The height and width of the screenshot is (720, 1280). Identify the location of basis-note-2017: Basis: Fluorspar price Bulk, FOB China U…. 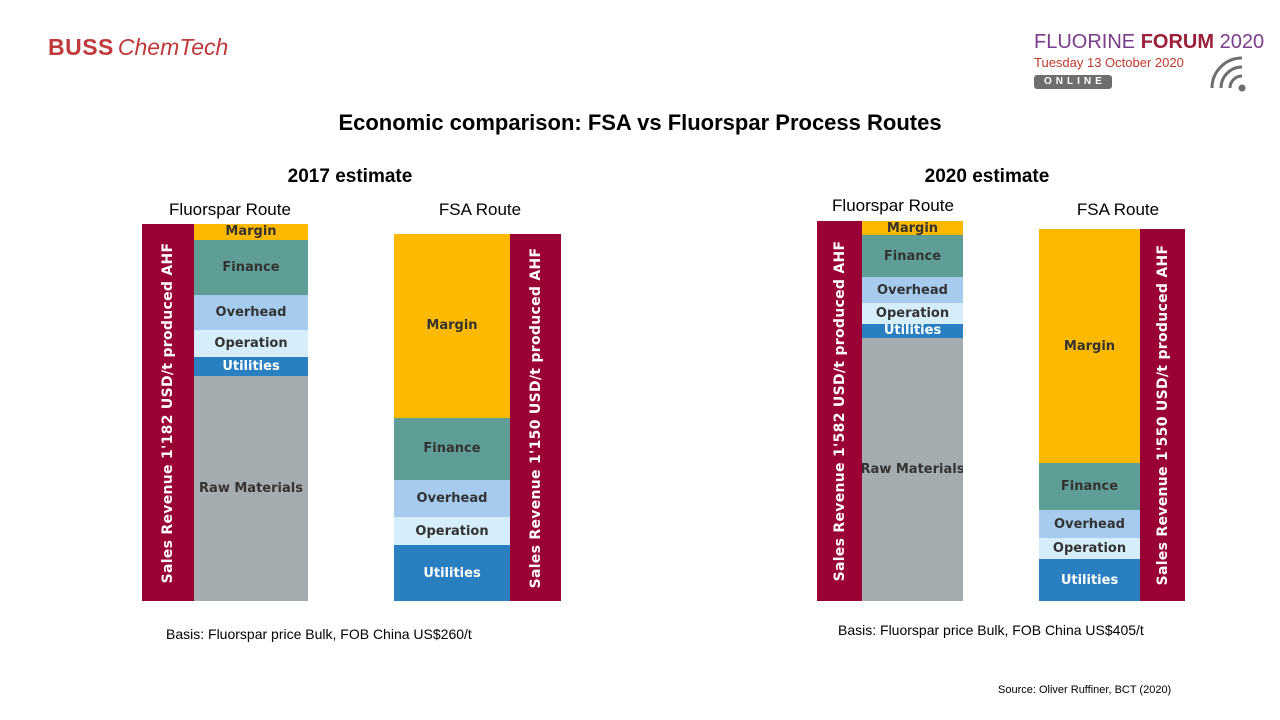
(319, 634).